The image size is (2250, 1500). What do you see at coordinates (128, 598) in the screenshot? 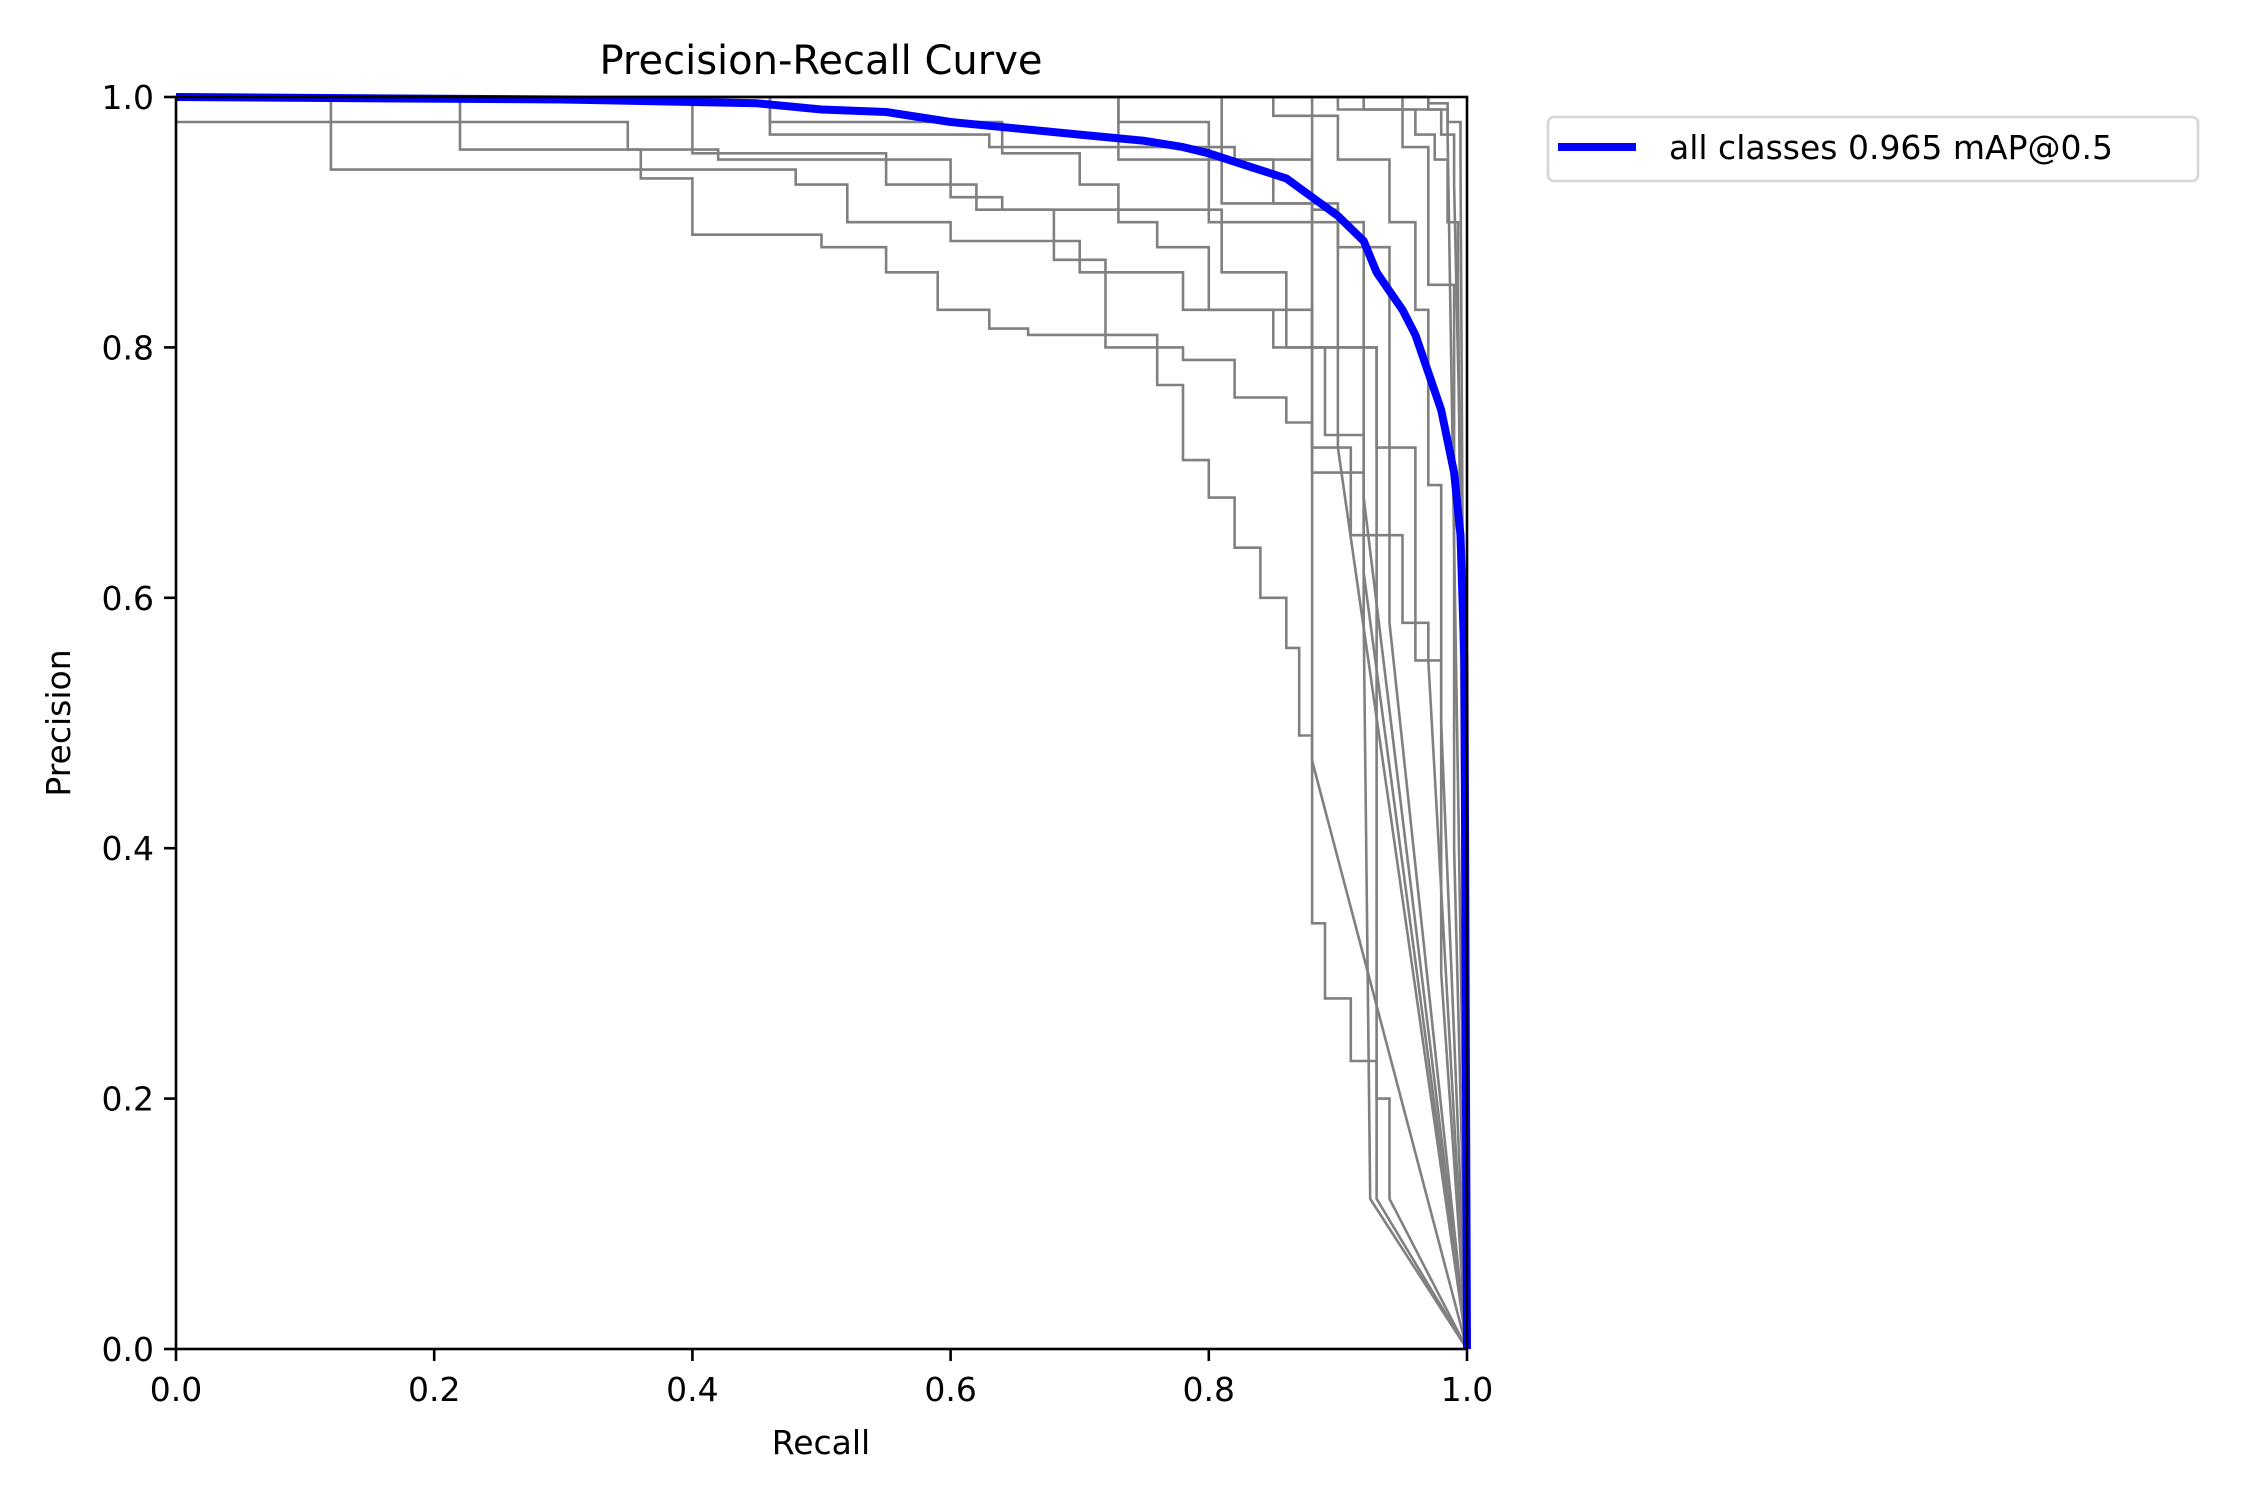
I see `y-tick-label: 0.6` at bounding box center [128, 598].